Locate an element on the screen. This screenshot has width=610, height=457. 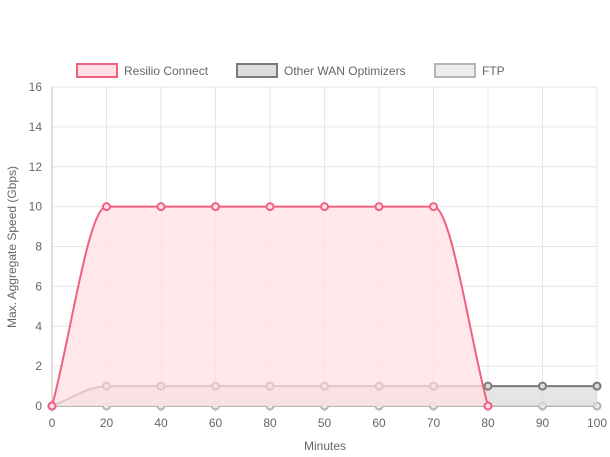
y-tick-label: 8 is located at coordinates (38, 247).